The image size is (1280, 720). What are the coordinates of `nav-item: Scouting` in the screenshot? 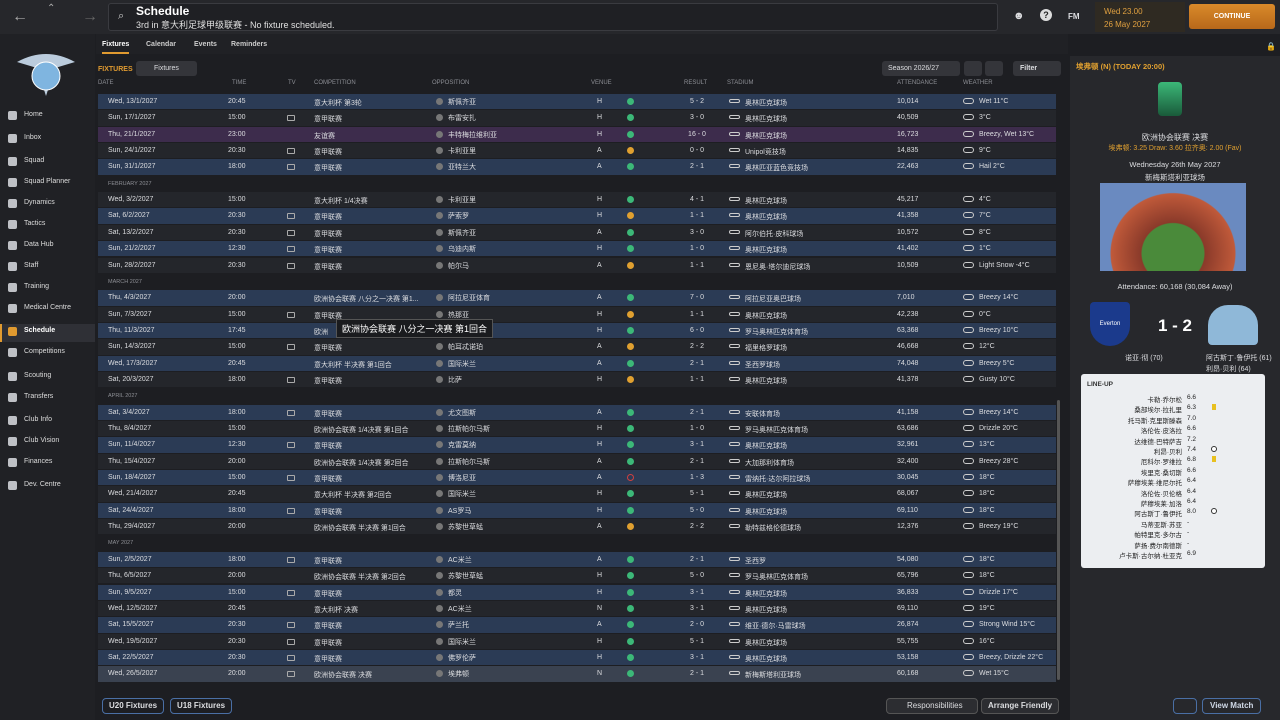 It's located at (38, 375).